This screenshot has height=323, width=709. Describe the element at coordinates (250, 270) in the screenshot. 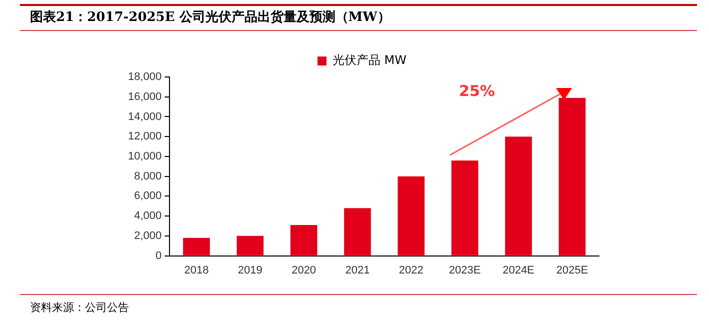

I see `x-tick-label: 2019` at that location.